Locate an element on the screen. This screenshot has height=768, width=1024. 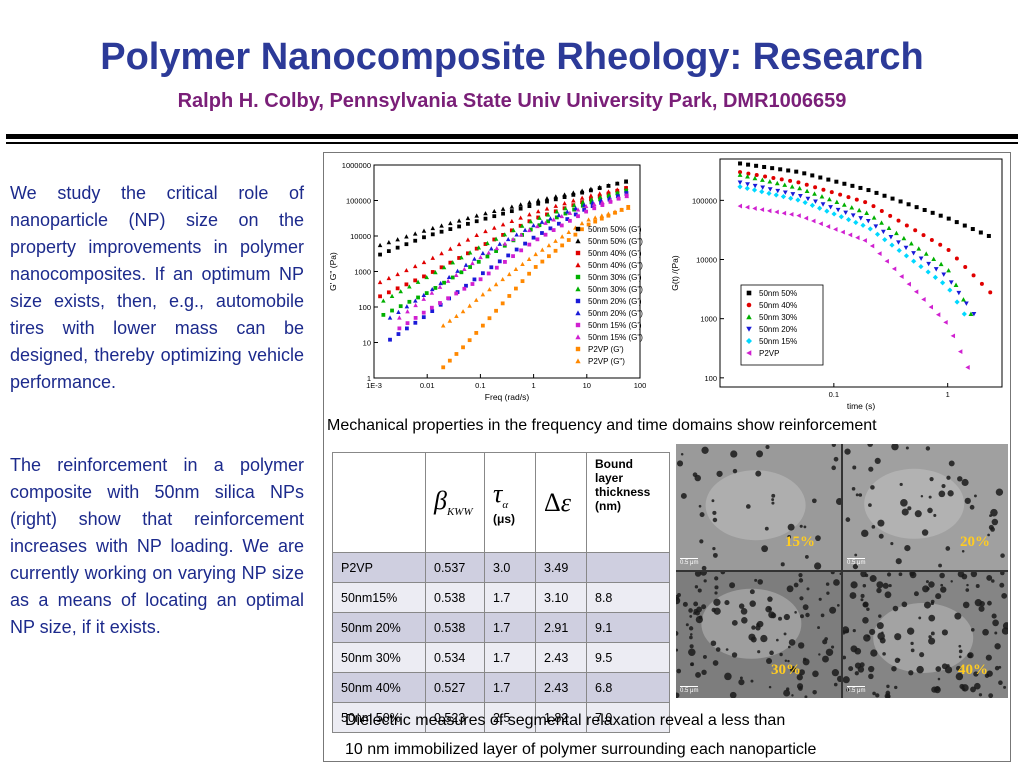
x-axis-label: Freq (rad/s) is located at coordinates (507, 397).